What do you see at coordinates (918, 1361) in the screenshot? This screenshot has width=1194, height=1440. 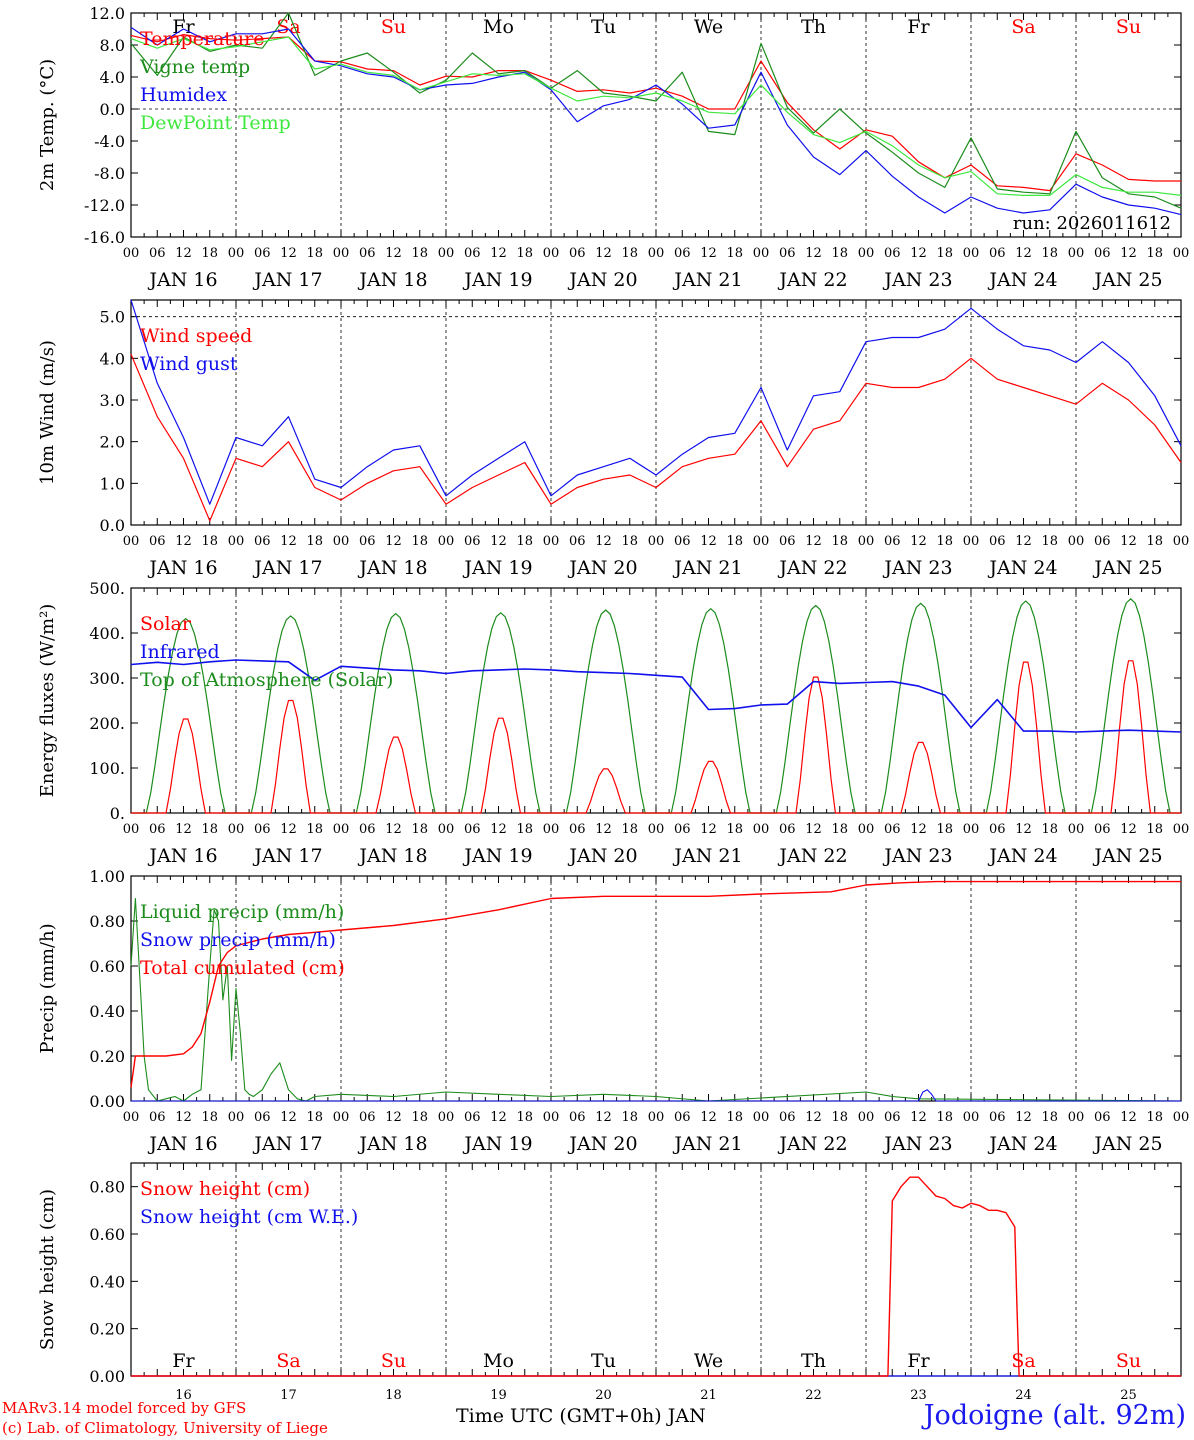 I see `weekday-label: Fr` at bounding box center [918, 1361].